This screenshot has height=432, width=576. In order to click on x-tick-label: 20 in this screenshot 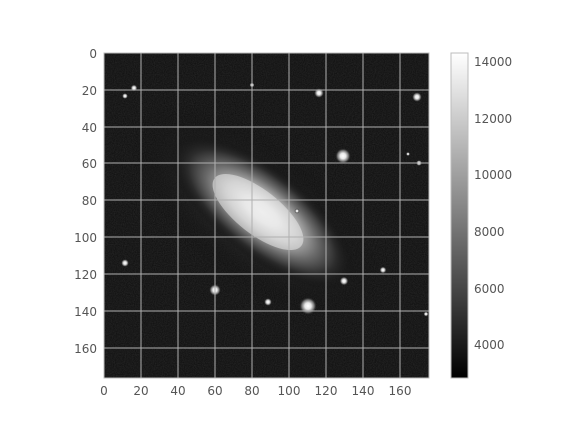, I will do `click(140, 391)`.